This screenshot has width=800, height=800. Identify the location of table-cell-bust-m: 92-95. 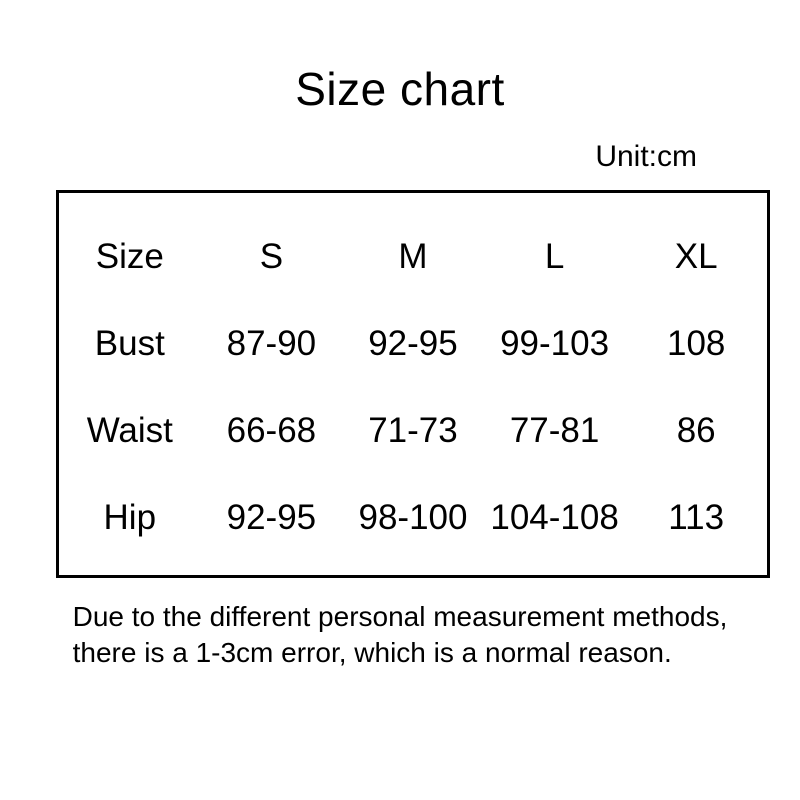
(413, 343).